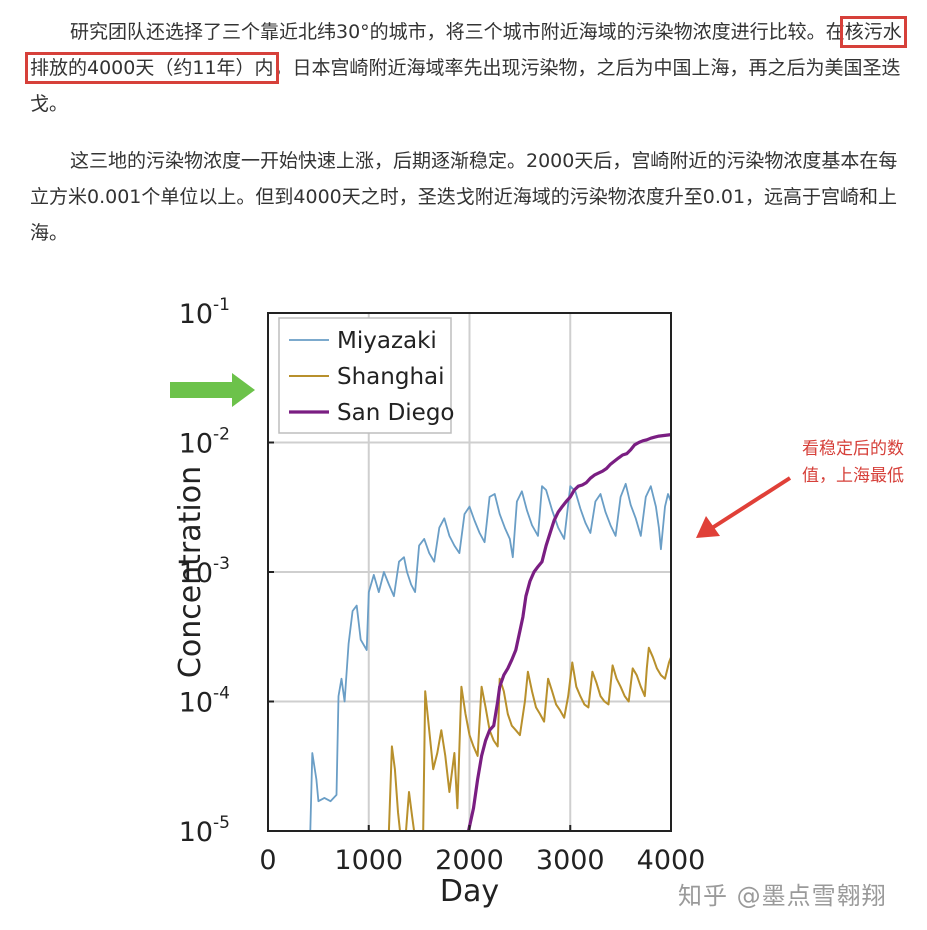 Image resolution: width=927 pixels, height=930 pixels. I want to click on legend-label: Miyazaki, so click(387, 341).